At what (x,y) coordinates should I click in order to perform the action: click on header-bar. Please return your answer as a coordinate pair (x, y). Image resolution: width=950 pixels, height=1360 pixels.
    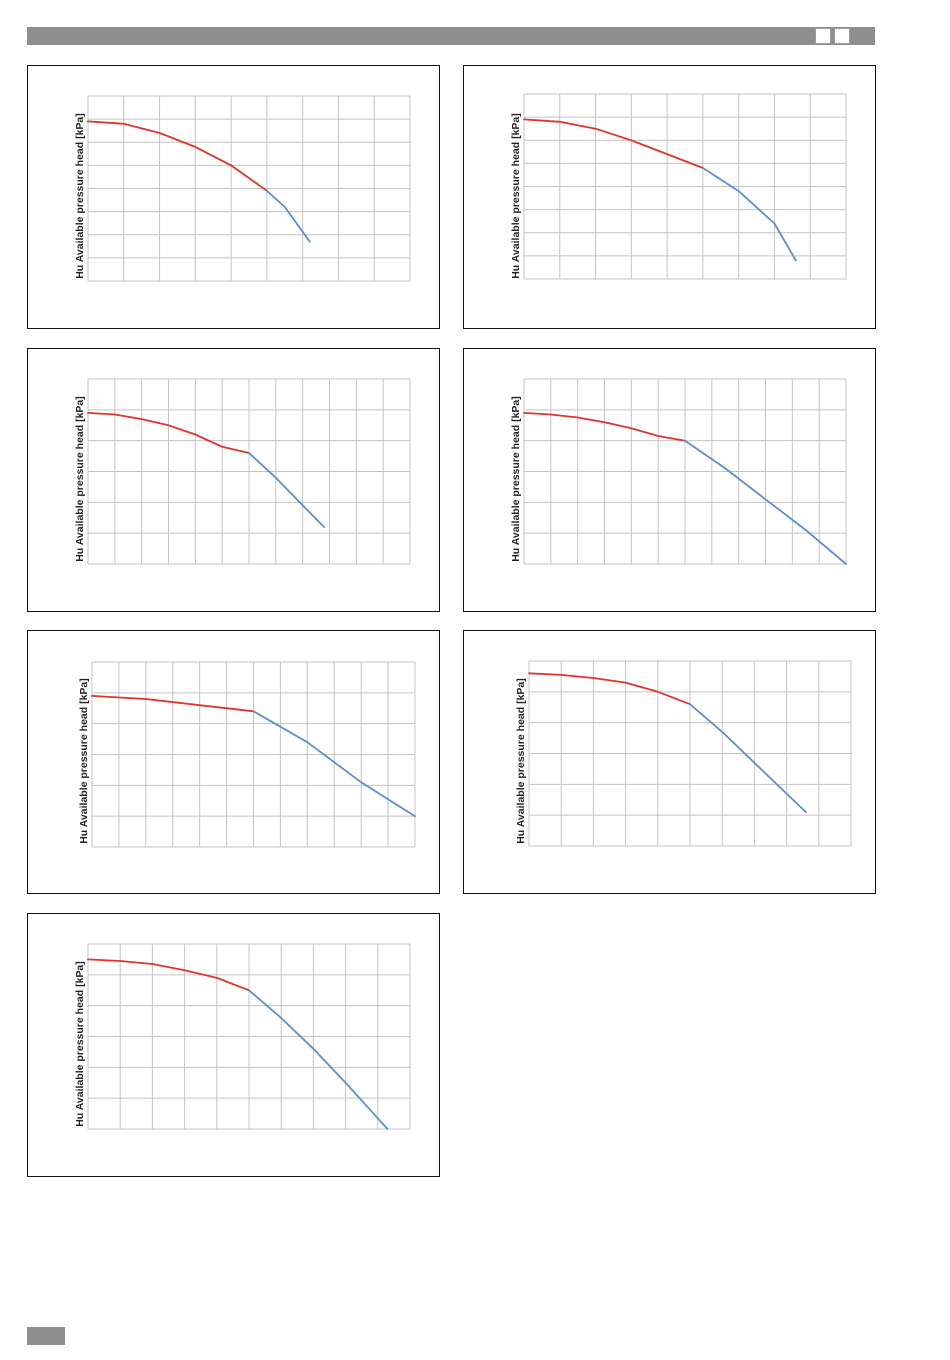
    Looking at the image, I should click on (451, 36).